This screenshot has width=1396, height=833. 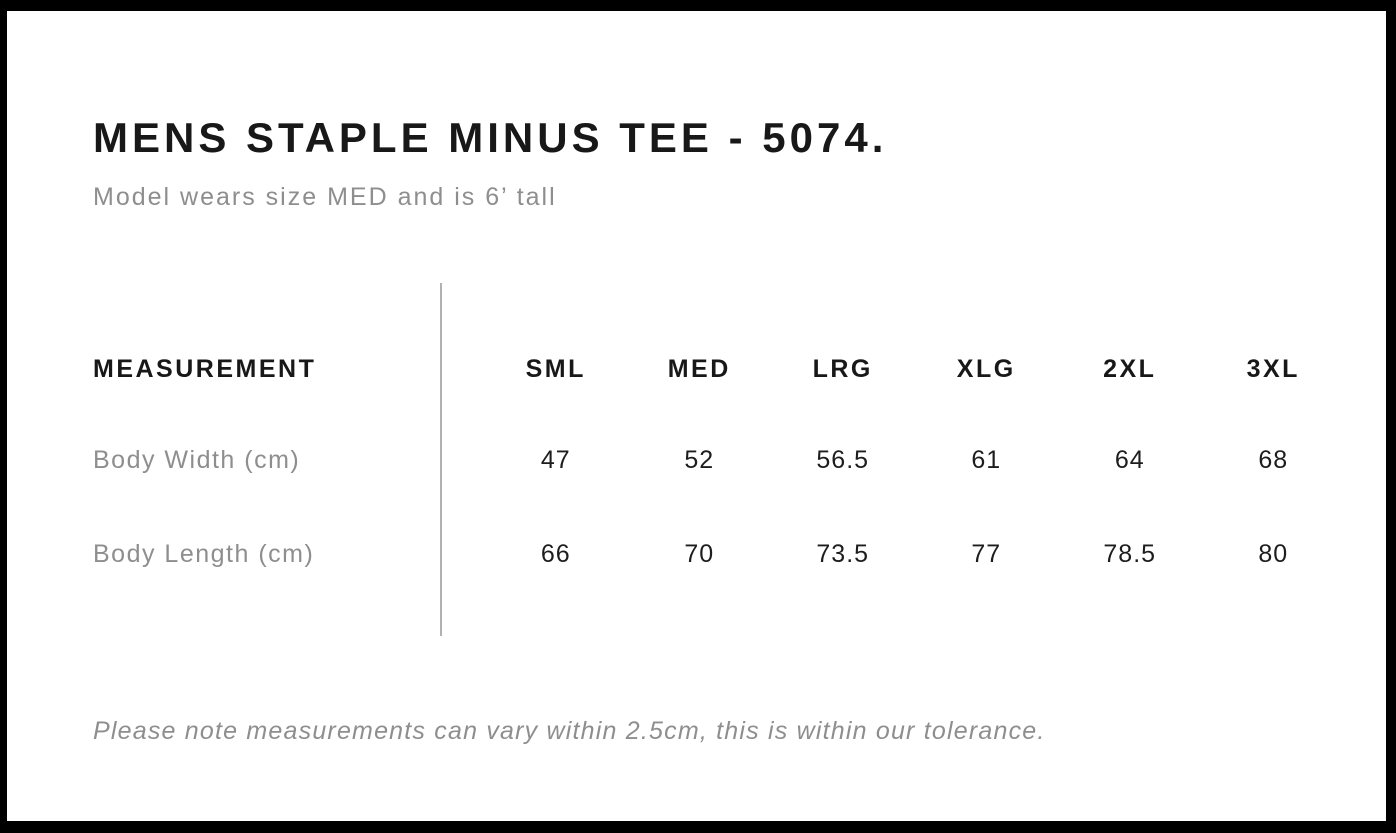 I want to click on size-chart-header-row: MEASUREMENT SML MED LRG XLG 2XL 3XL, so click(x=739, y=369).